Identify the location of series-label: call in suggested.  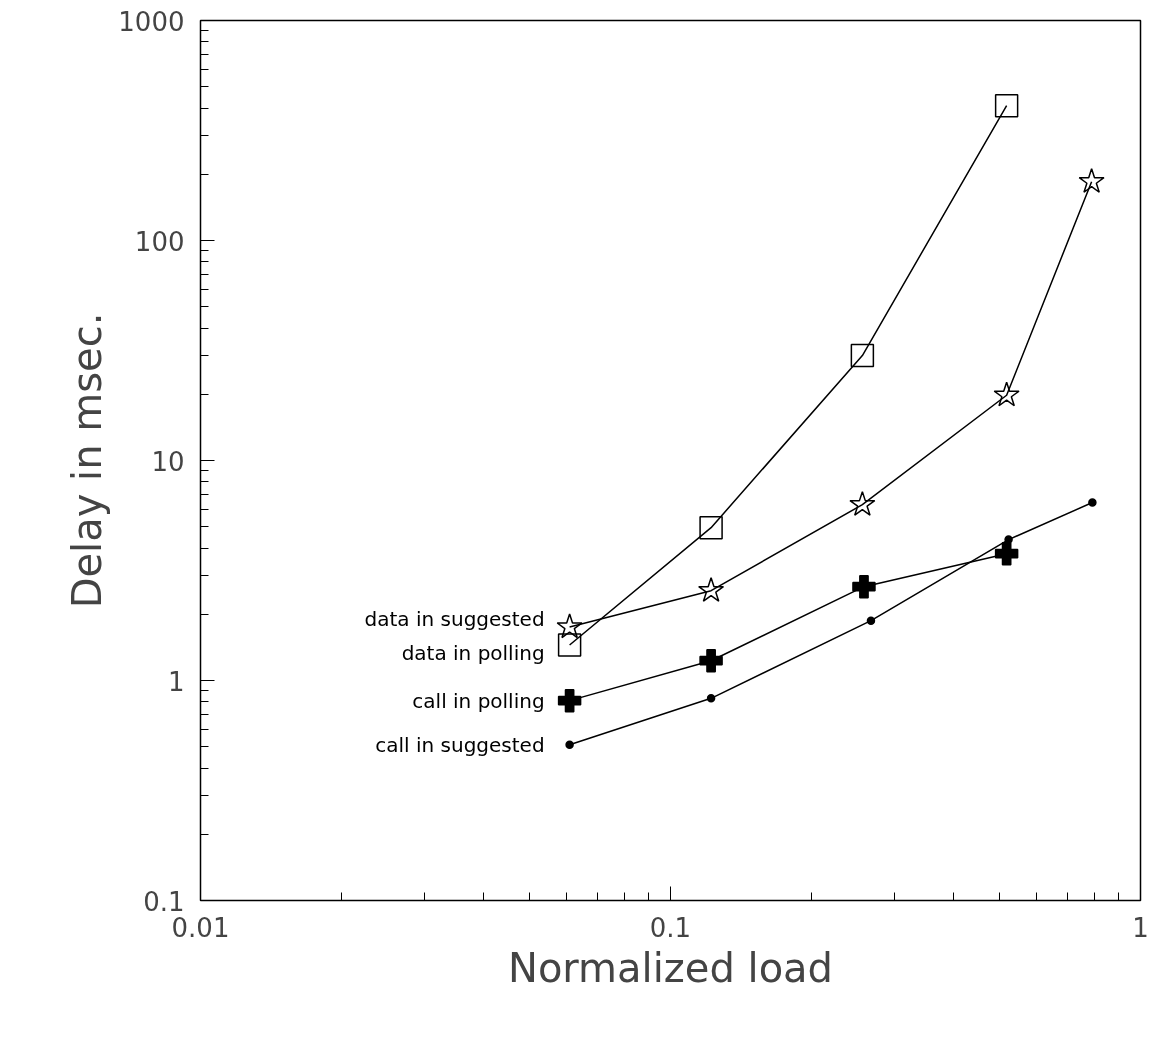
(460, 744).